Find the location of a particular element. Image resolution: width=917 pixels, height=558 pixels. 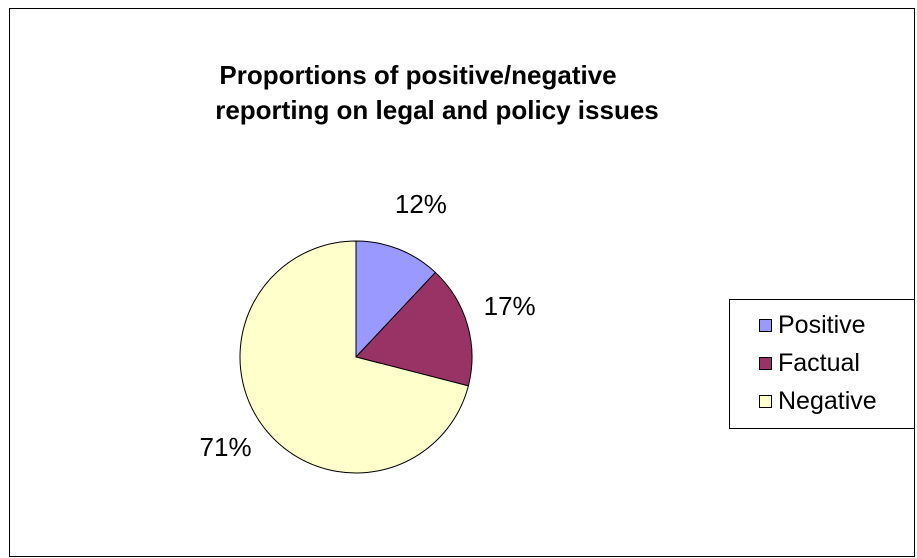

legend-item-positive: Positive is located at coordinates (822, 325).